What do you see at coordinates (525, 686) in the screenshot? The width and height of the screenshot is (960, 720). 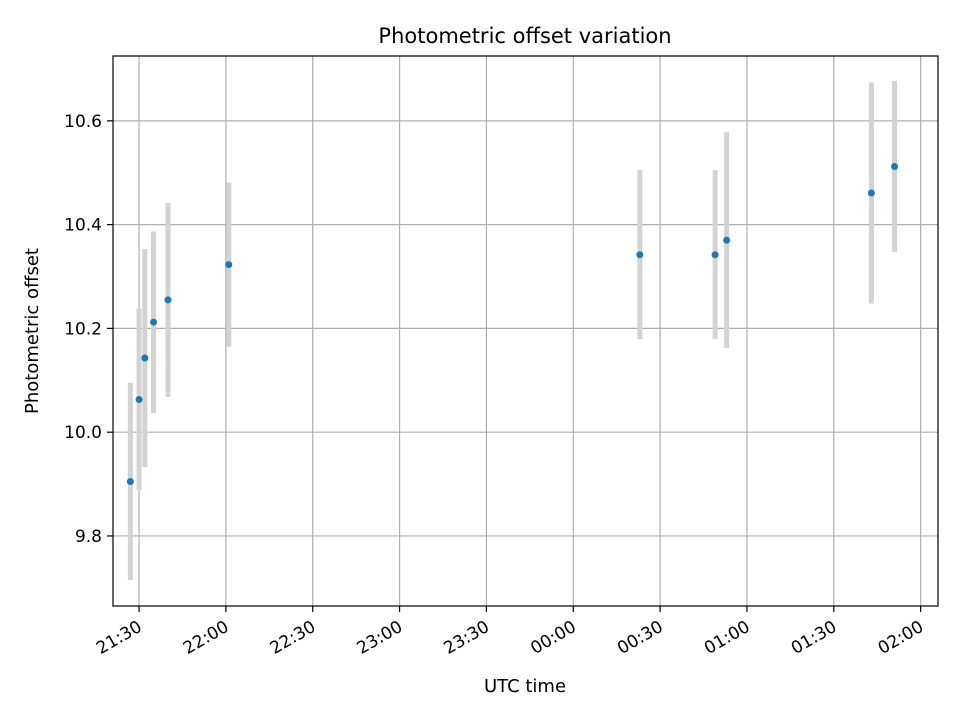 I see `x-axis-label: UTC time` at bounding box center [525, 686].